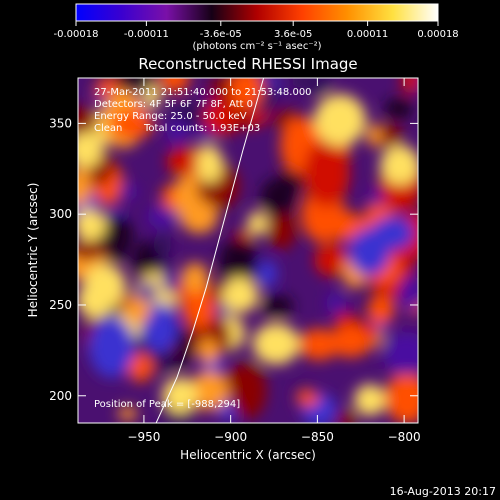 The height and width of the screenshot is (500, 500). I want to click on colorbar-tick-label: -0.00018, so click(76, 34).